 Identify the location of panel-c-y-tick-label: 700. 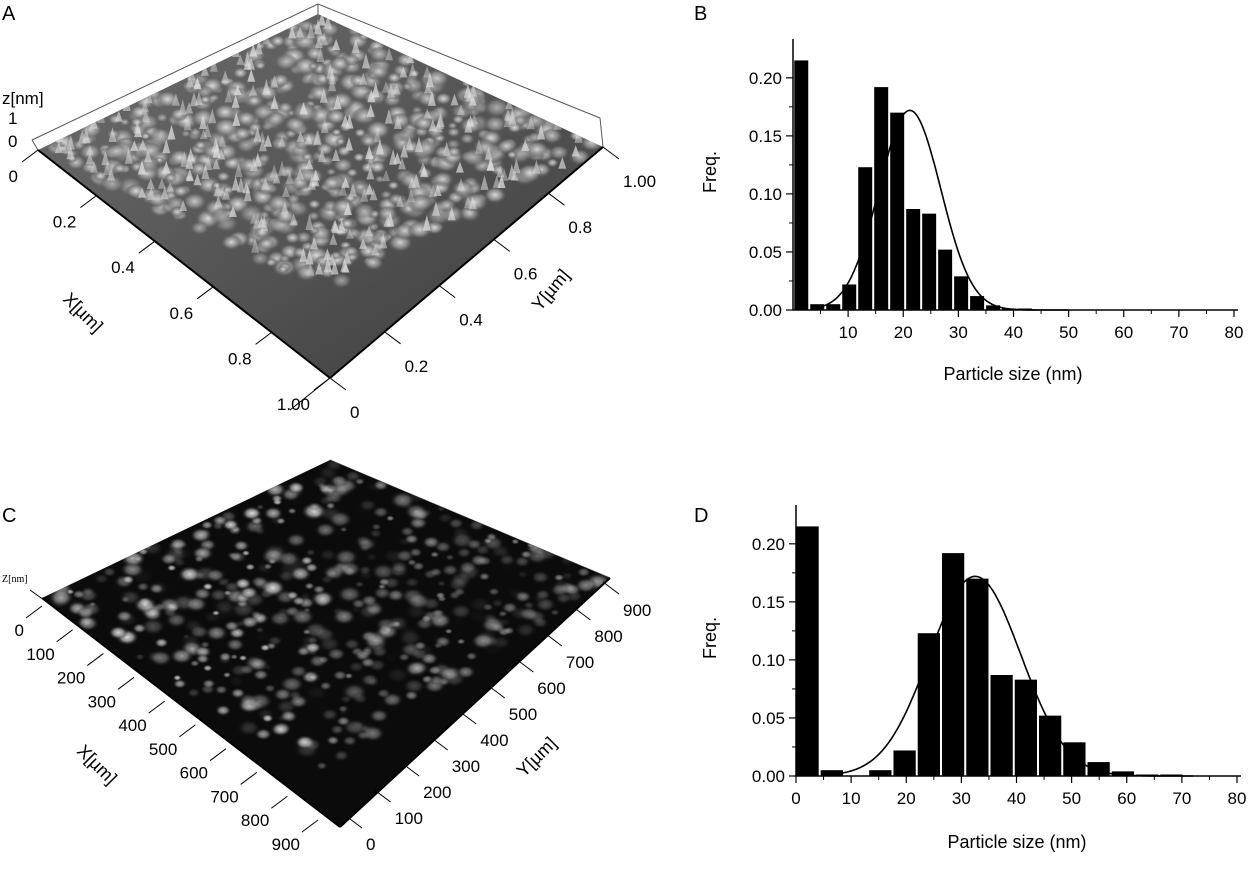
(580, 662).